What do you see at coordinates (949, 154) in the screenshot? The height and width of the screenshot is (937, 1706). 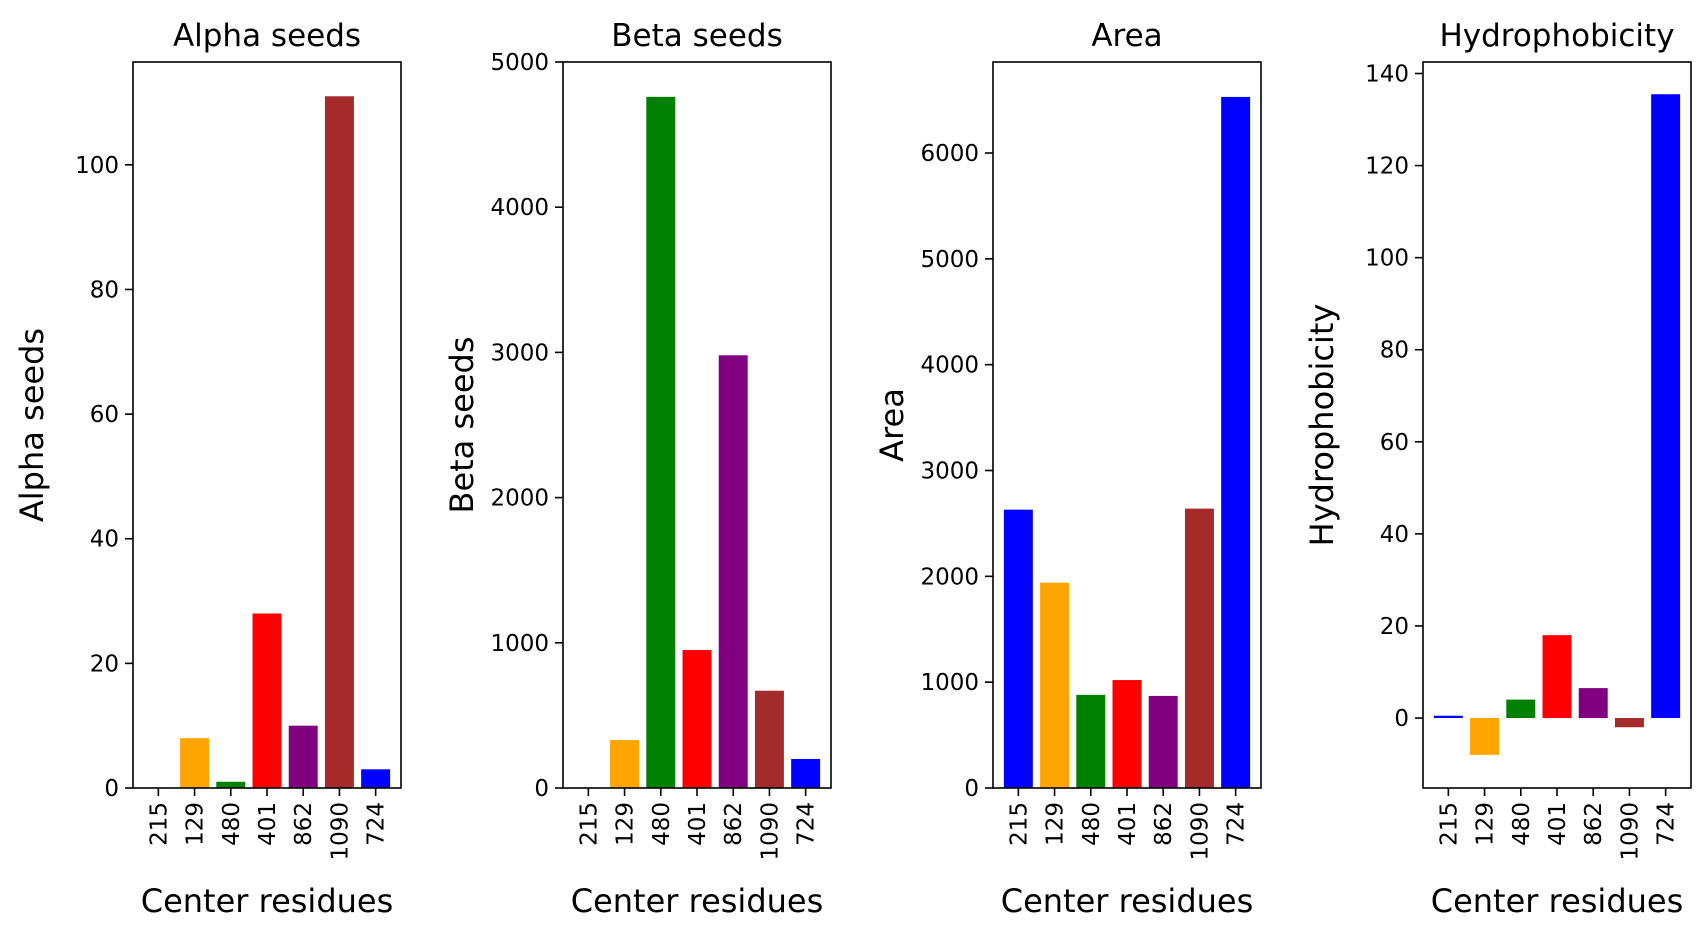 I see `y-tick-label: 6000` at bounding box center [949, 154].